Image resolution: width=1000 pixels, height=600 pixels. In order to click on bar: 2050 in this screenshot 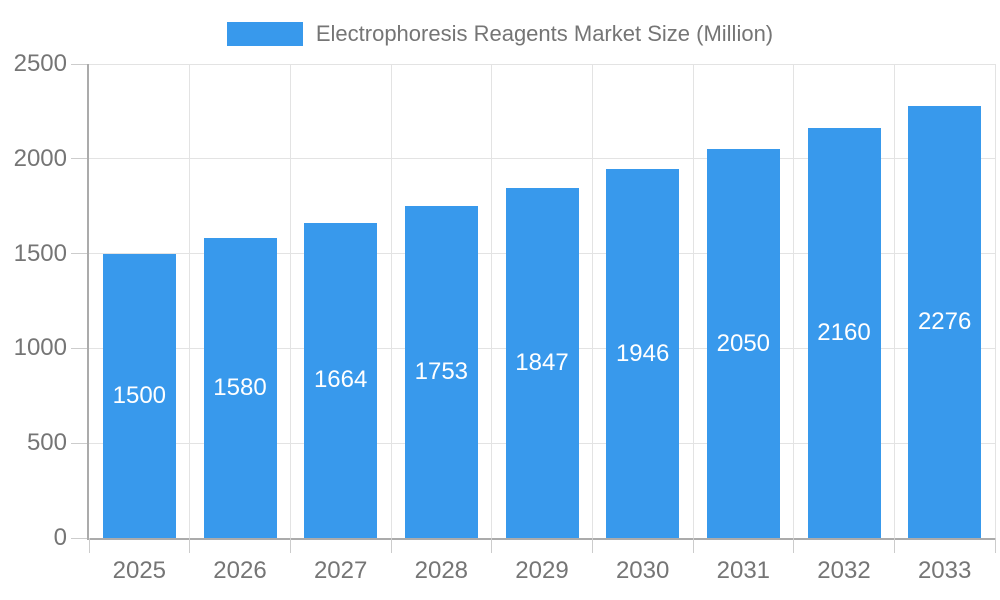, I will do `click(743, 343)`.